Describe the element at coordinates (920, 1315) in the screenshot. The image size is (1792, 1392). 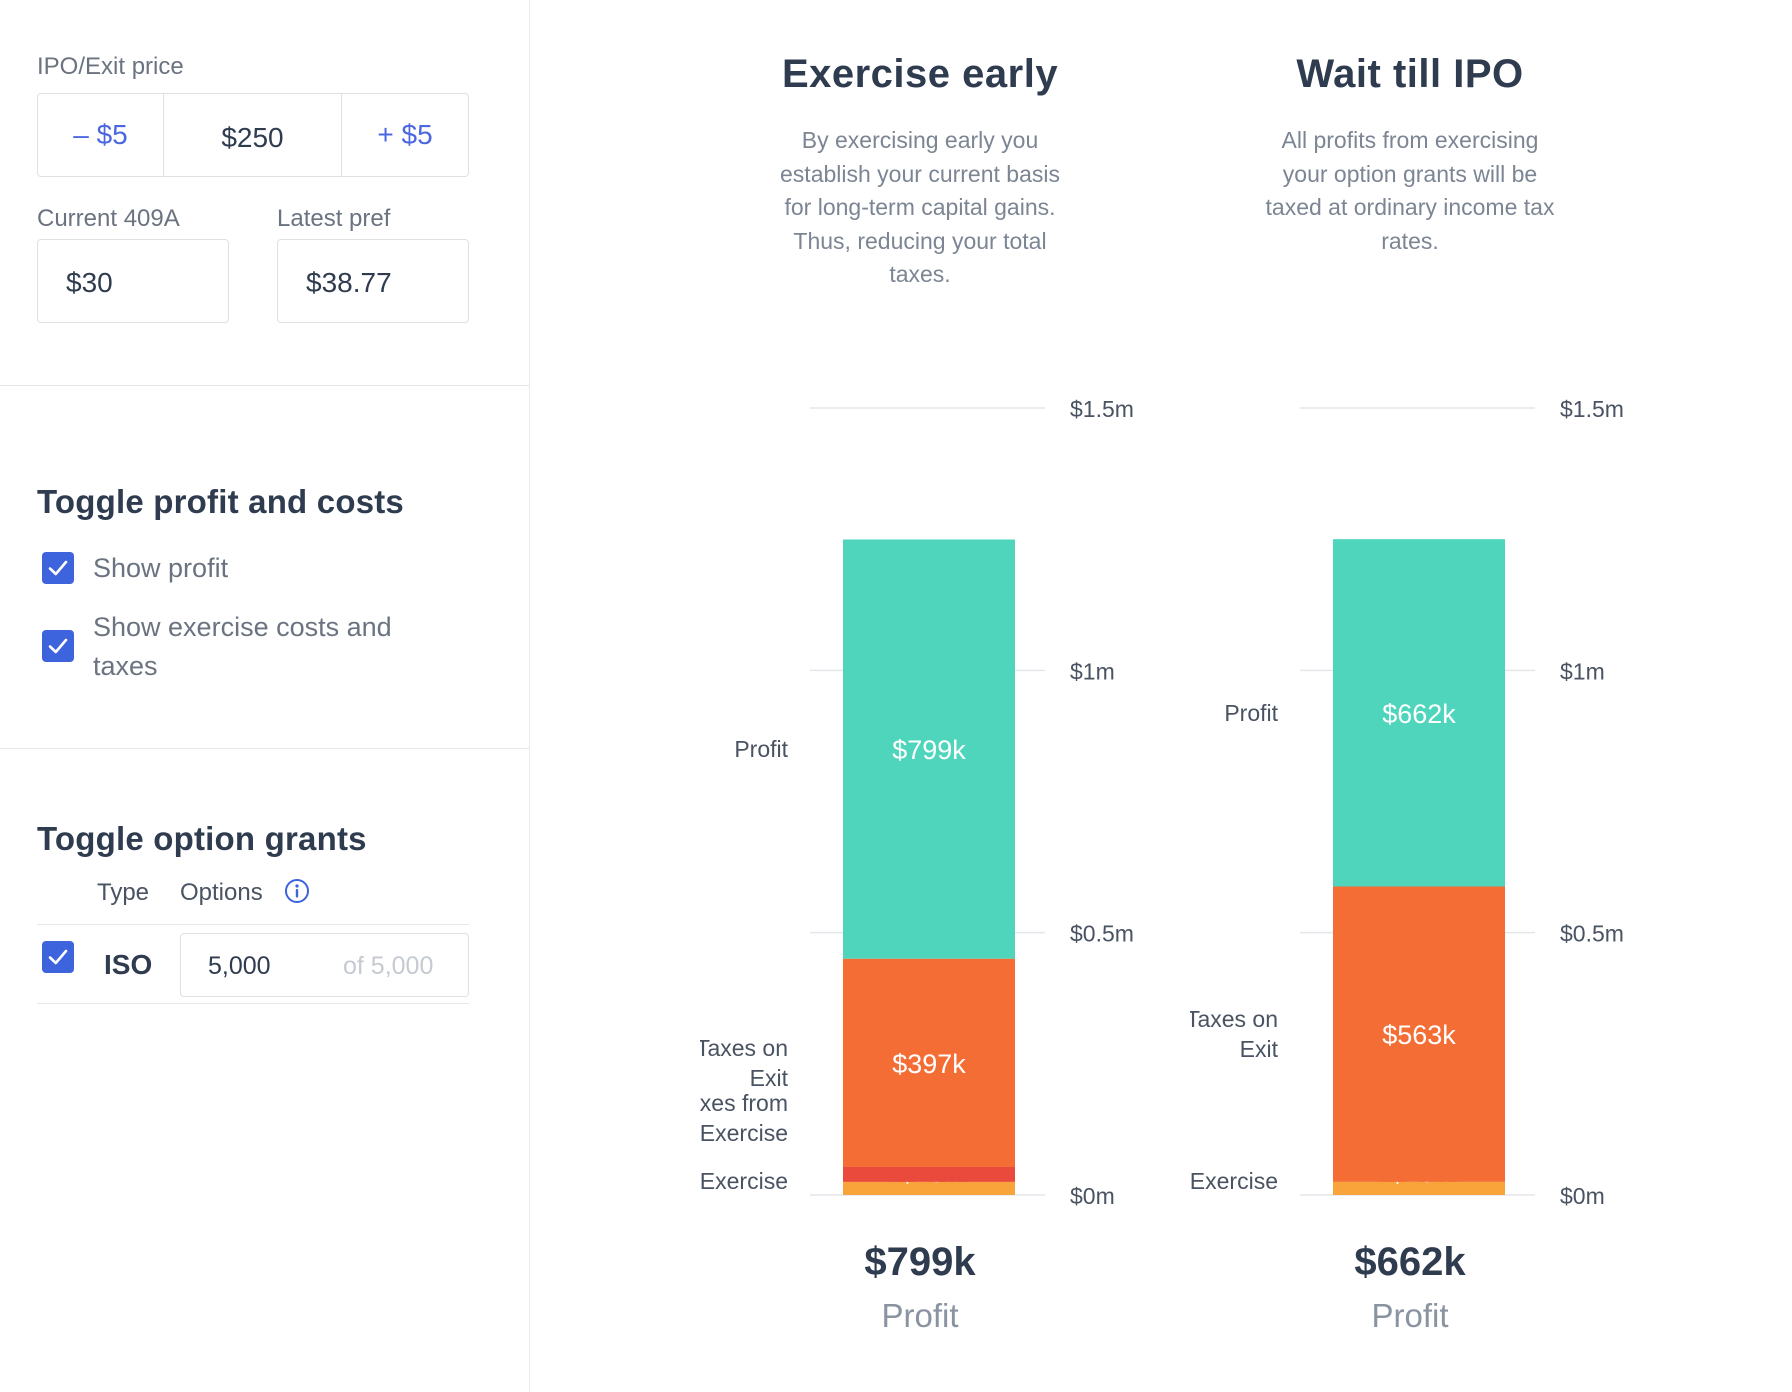
I see `exercise-early-total-label: Profit` at that location.